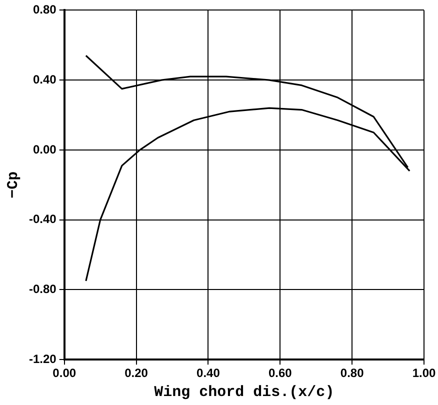  What do you see at coordinates (42, 359) in the screenshot?
I see `y-tick-label: -1.20` at bounding box center [42, 359].